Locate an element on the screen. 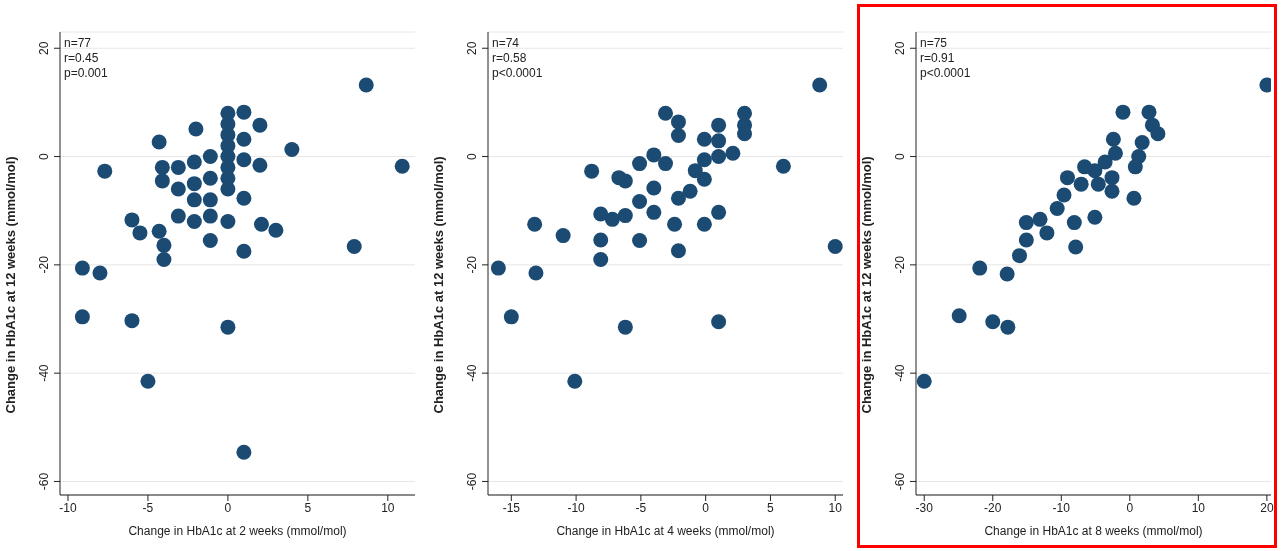  x-tick-label: -30 is located at coordinates (924, 507).